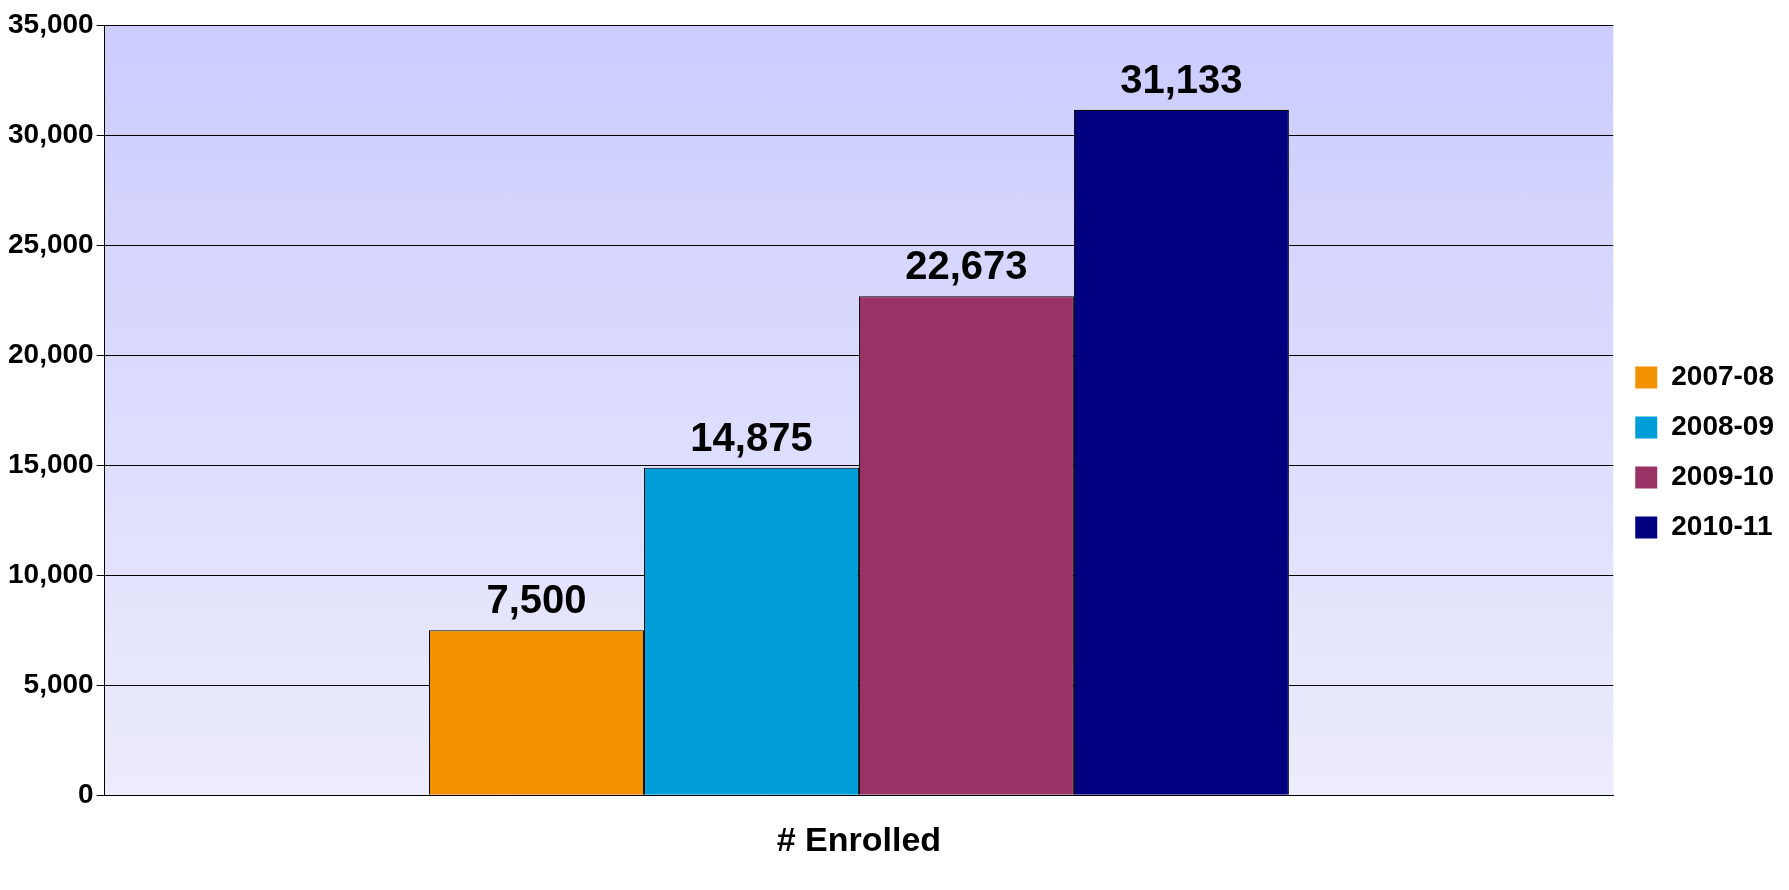 The image size is (1789, 890). I want to click on legend-label: 2009-10, so click(1723, 476).